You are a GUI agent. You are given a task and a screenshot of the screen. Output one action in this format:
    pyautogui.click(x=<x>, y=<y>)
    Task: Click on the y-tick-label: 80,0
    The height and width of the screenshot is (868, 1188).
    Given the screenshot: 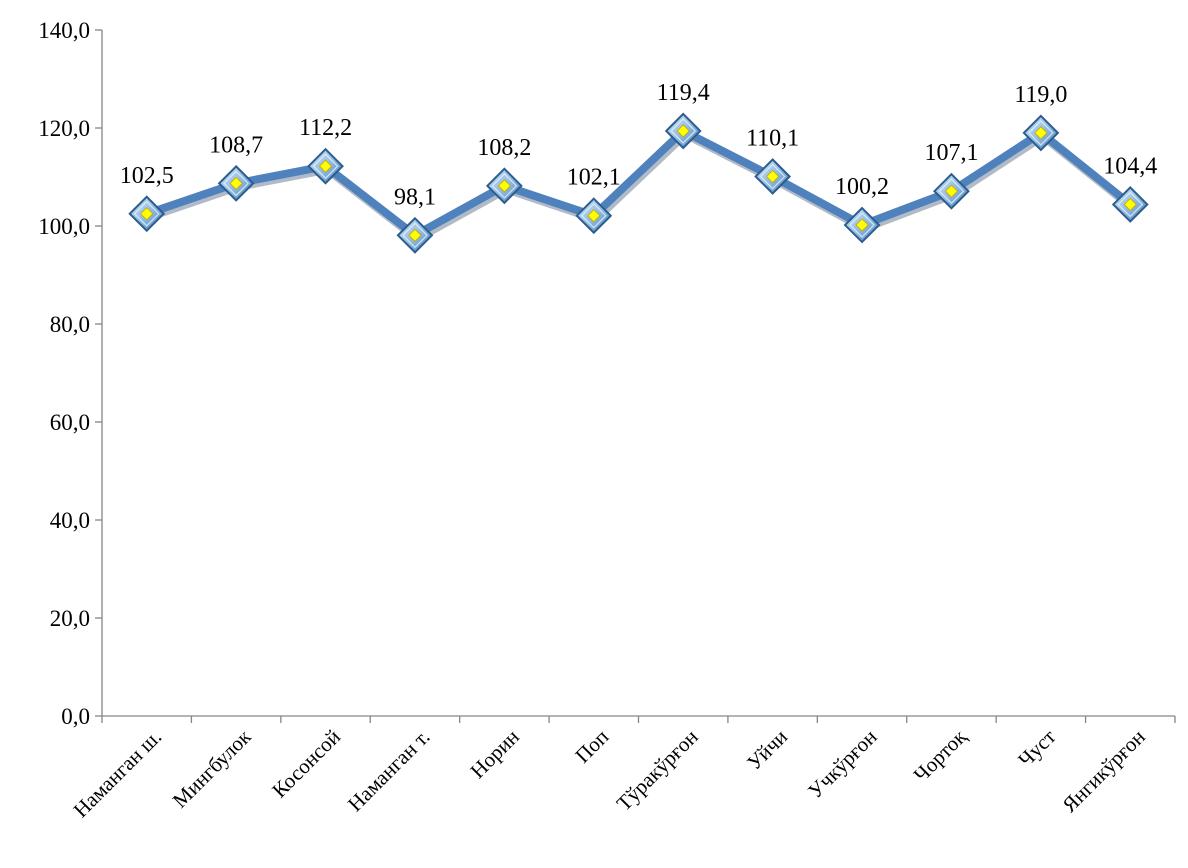 What is the action you would take?
    pyautogui.click(x=70, y=324)
    